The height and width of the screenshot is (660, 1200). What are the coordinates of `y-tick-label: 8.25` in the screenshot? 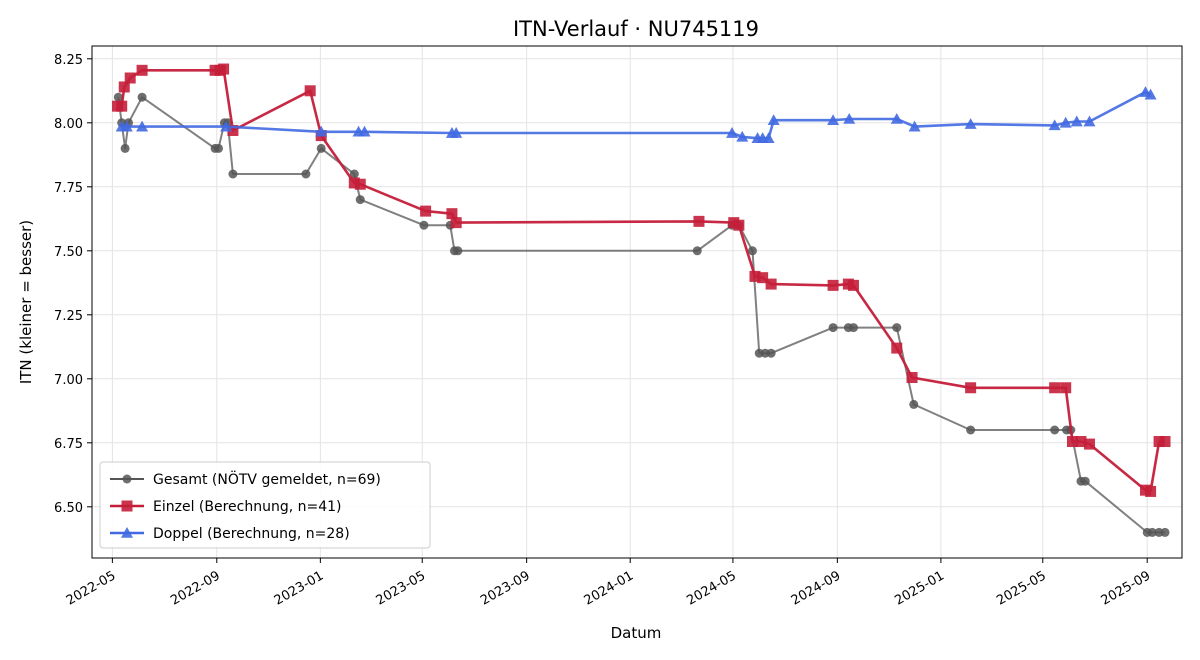 It's located at (68, 60).